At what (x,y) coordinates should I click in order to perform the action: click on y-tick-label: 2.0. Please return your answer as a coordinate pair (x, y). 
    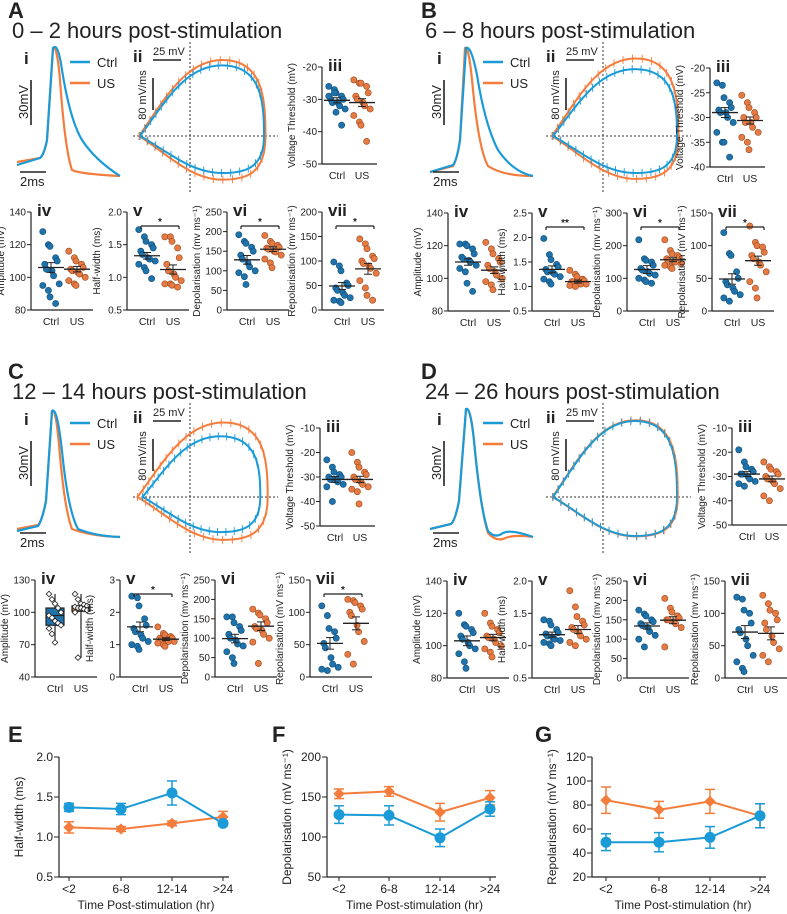
    Looking at the image, I should click on (520, 582).